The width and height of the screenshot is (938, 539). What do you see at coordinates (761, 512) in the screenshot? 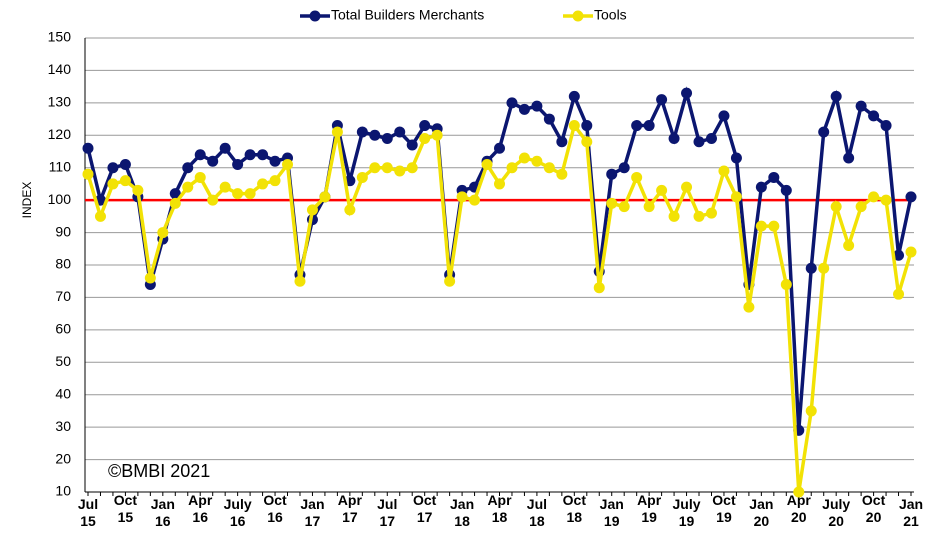
I see `x-tick-label: Jan 20` at bounding box center [761, 512].